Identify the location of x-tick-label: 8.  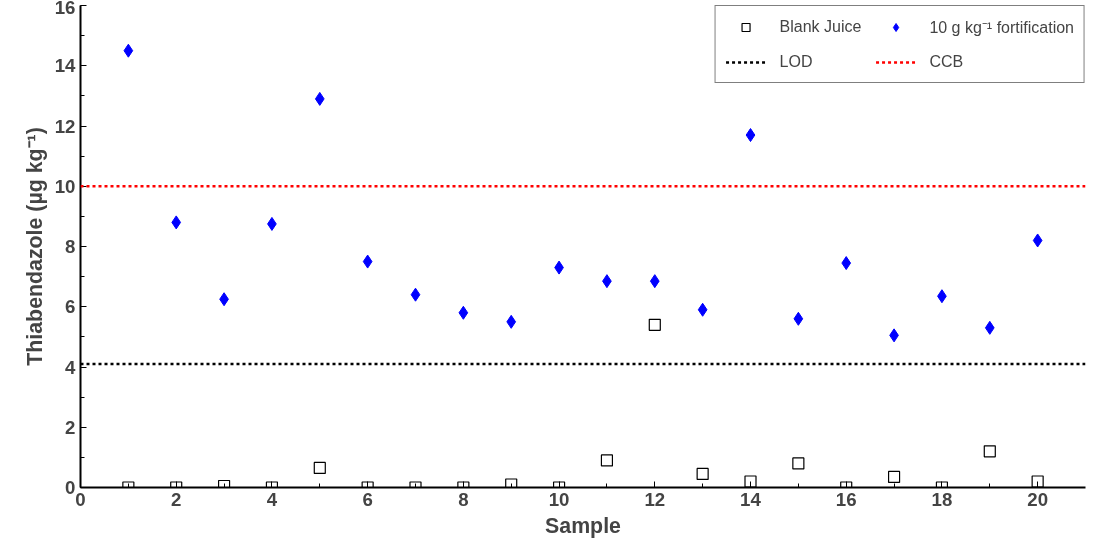
(463, 499).